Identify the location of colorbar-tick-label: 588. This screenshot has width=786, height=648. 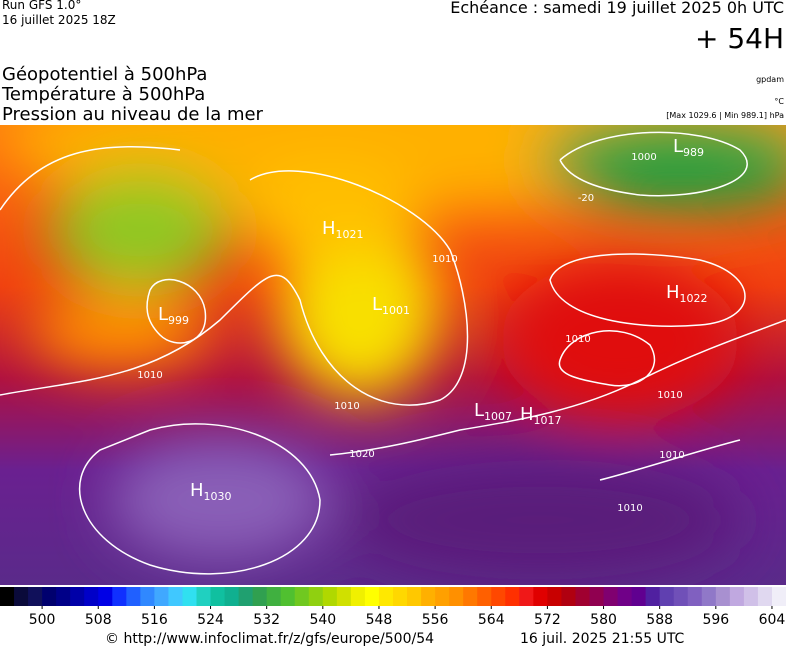
(659, 620).